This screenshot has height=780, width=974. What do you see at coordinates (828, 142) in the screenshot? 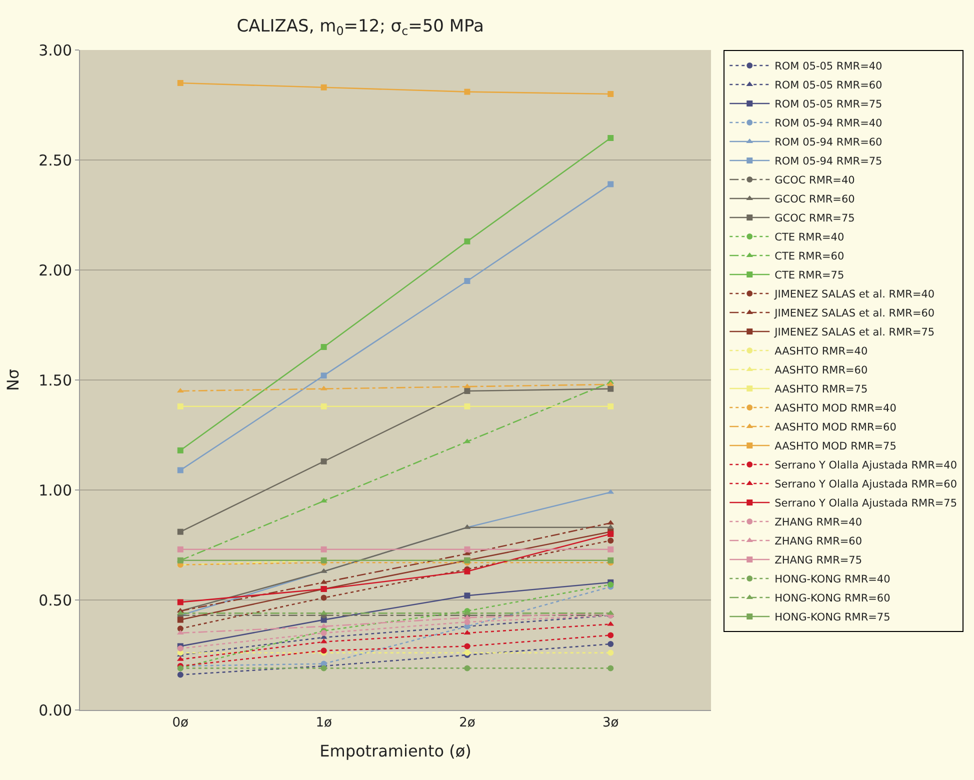
I see `legend-label: ROM 05-94 RMR=60` at bounding box center [828, 142].